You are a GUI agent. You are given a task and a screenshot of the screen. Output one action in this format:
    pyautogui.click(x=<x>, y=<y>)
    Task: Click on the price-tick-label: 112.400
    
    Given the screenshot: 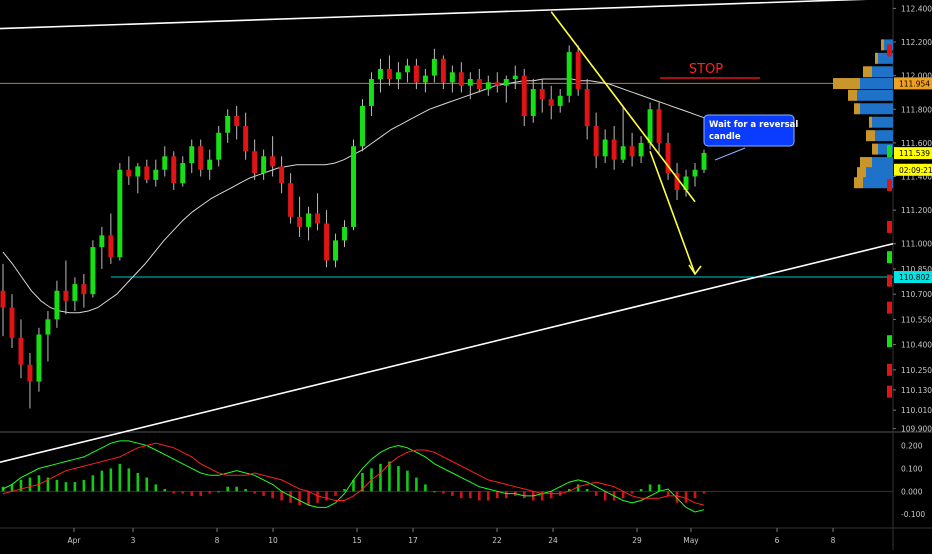 What is the action you would take?
    pyautogui.click(x=916, y=8)
    